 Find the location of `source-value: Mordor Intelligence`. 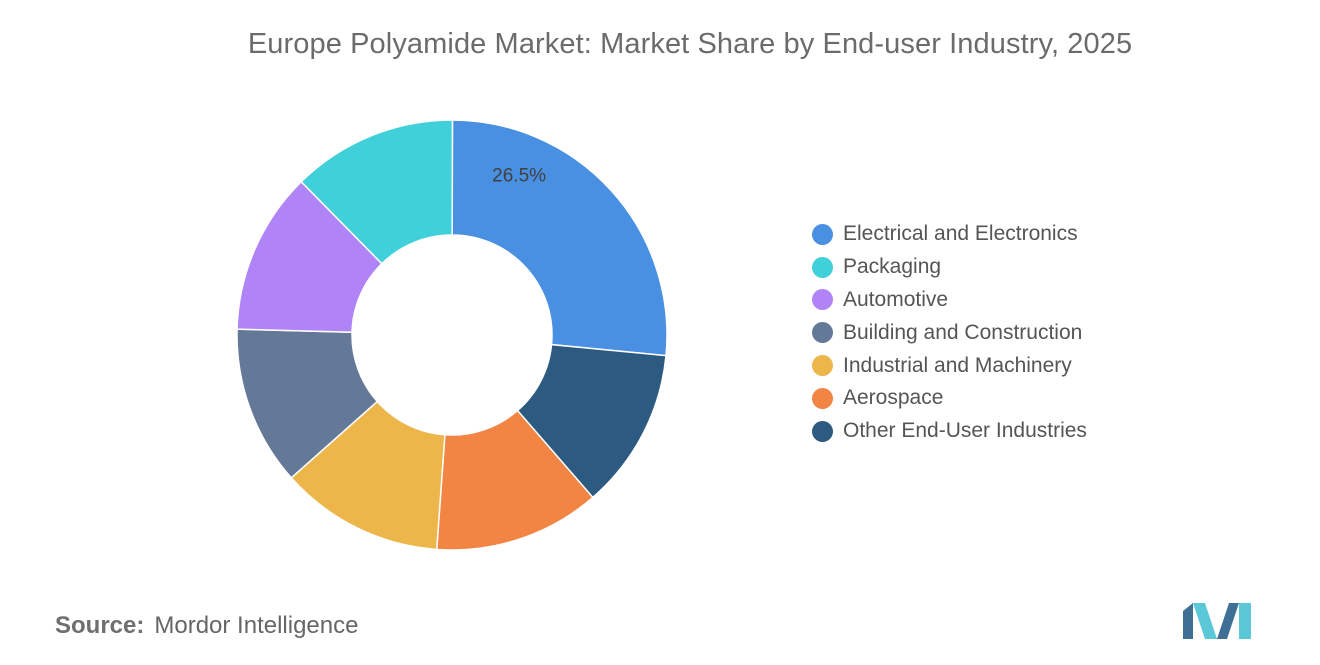

source-value: Mordor Intelligence is located at coordinates (256, 625).